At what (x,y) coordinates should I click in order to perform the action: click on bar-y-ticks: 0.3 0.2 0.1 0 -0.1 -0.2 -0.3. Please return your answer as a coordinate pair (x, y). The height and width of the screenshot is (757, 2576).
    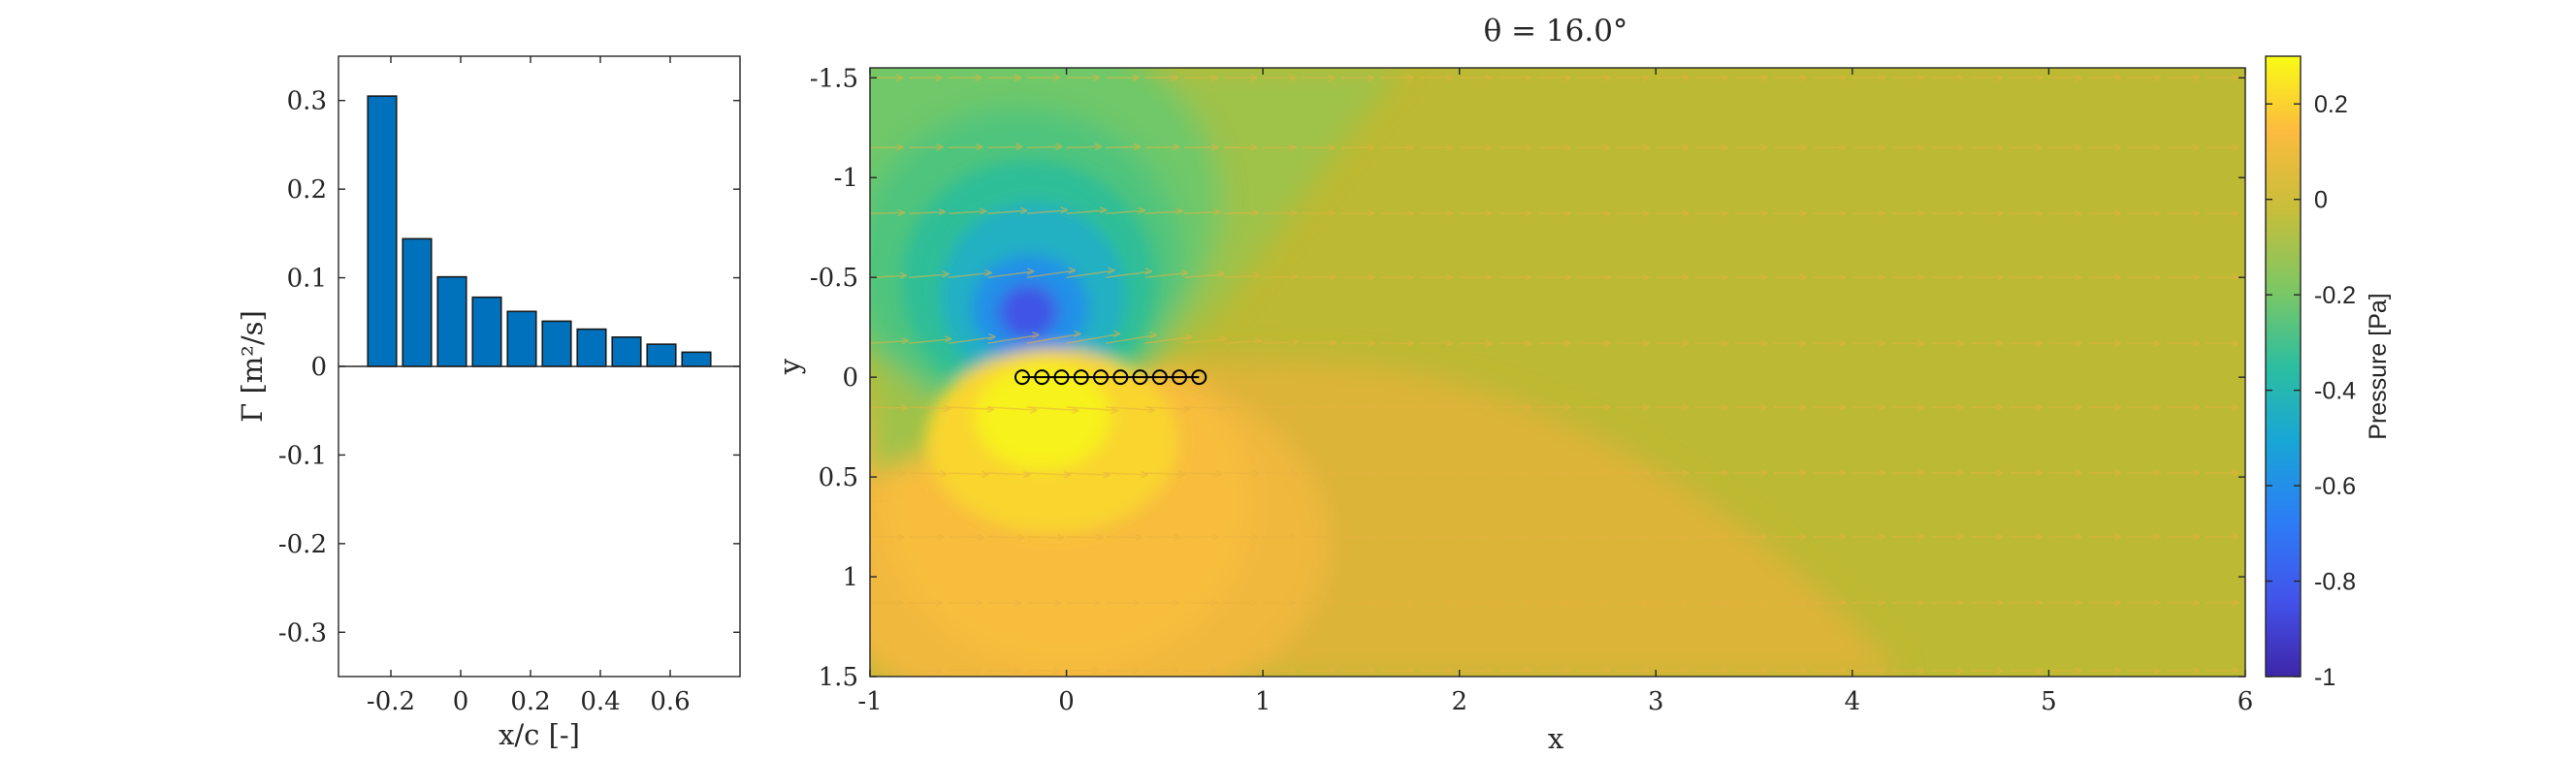
    Looking at the image, I should click on (509, 367).